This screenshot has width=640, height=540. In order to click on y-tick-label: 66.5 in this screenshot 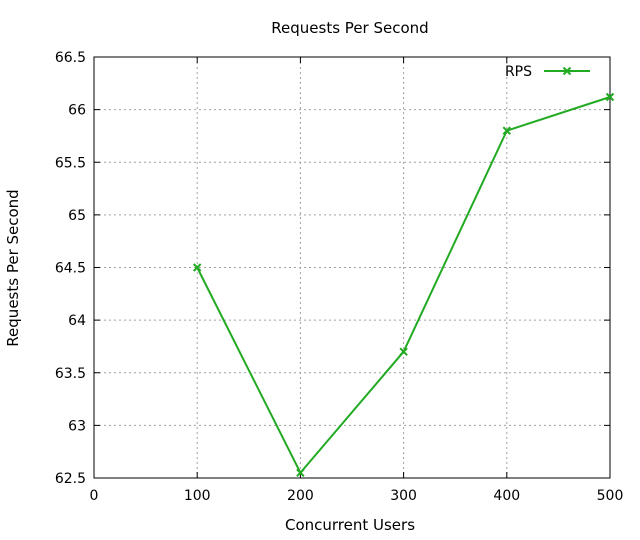, I will do `click(70, 58)`.